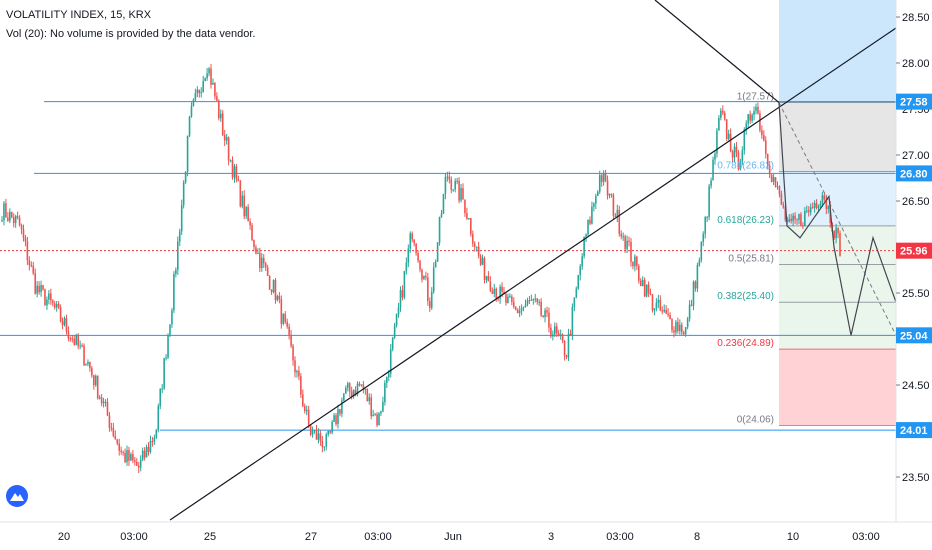  What do you see at coordinates (837, 51) in the screenshot?
I see `target-zone` at bounding box center [837, 51].